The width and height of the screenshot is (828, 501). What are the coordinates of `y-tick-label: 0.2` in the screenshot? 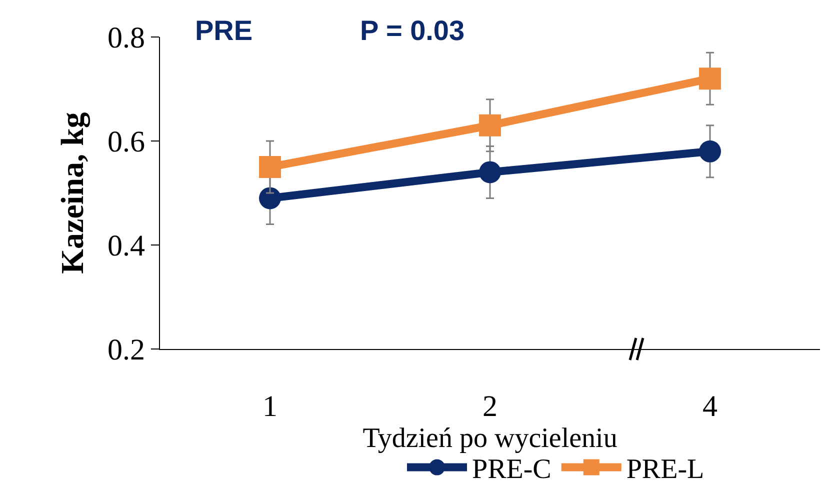 It's located at (126, 350).